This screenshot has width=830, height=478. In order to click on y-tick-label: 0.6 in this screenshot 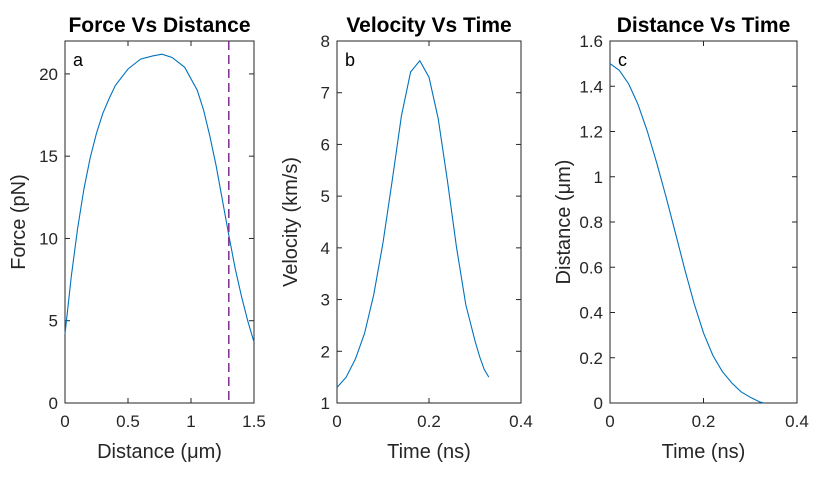, I will do `click(591, 267)`.